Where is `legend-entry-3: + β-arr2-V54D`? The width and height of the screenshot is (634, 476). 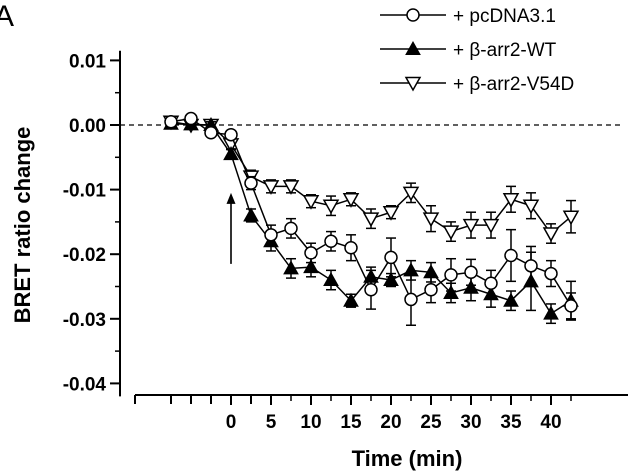 legend-entry-3: + β-arr2-V54D is located at coordinates (477, 84).